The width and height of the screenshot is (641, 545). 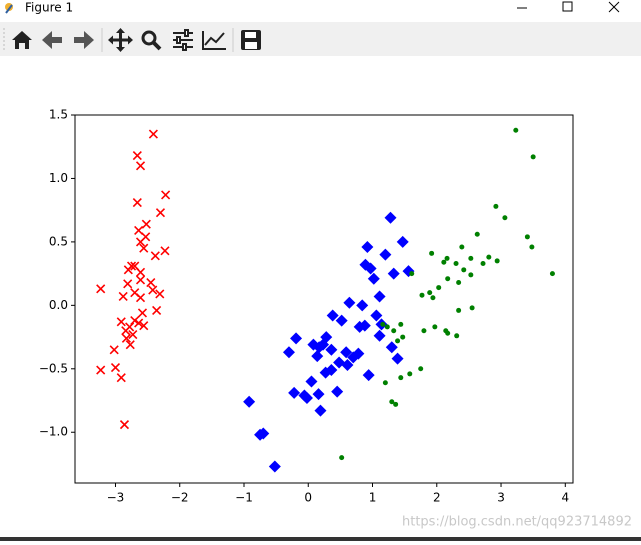 What do you see at coordinates (22, 40) in the screenshot?
I see `home-button` at bounding box center [22, 40].